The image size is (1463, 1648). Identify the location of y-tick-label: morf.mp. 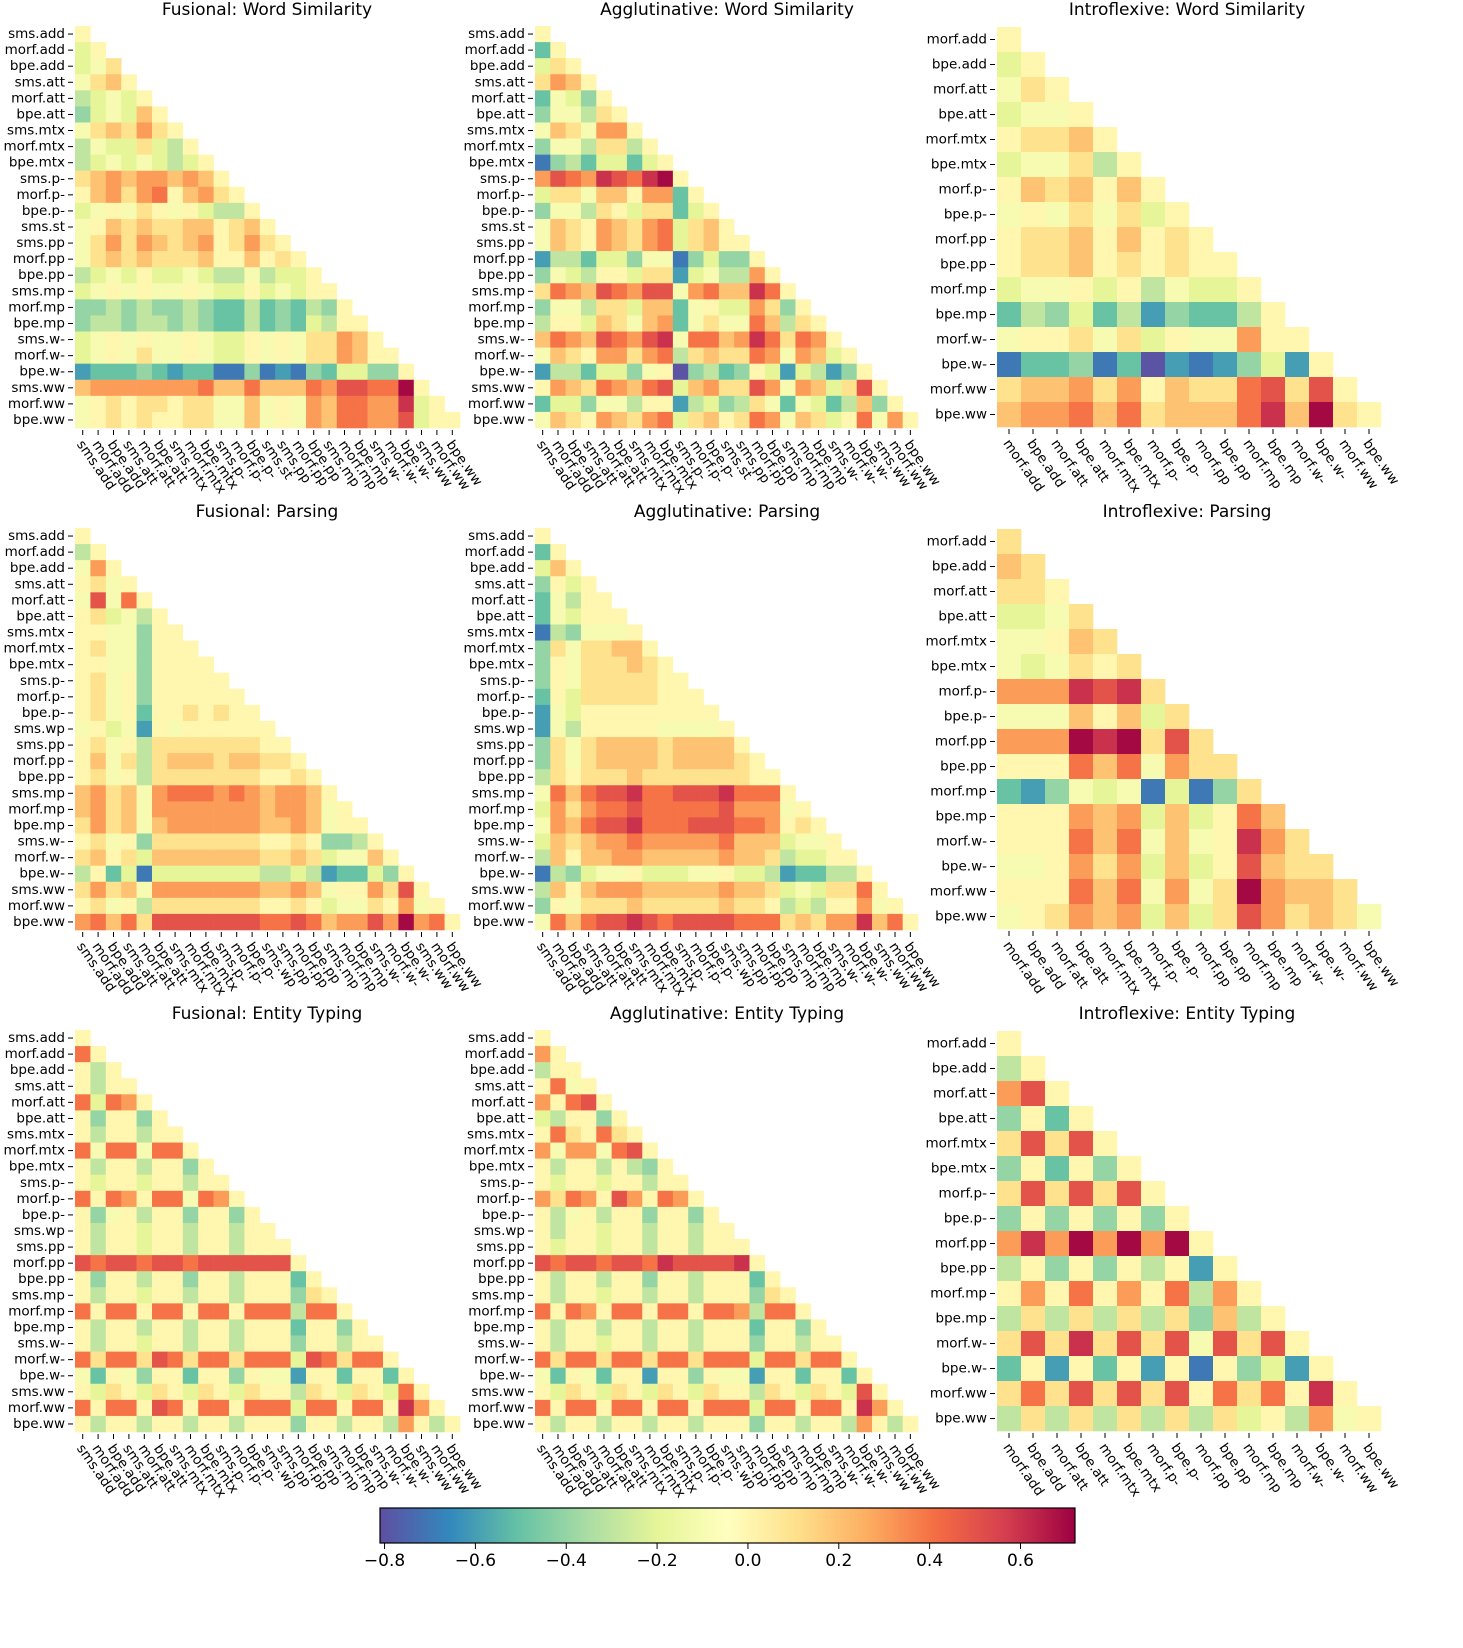
(36, 809).